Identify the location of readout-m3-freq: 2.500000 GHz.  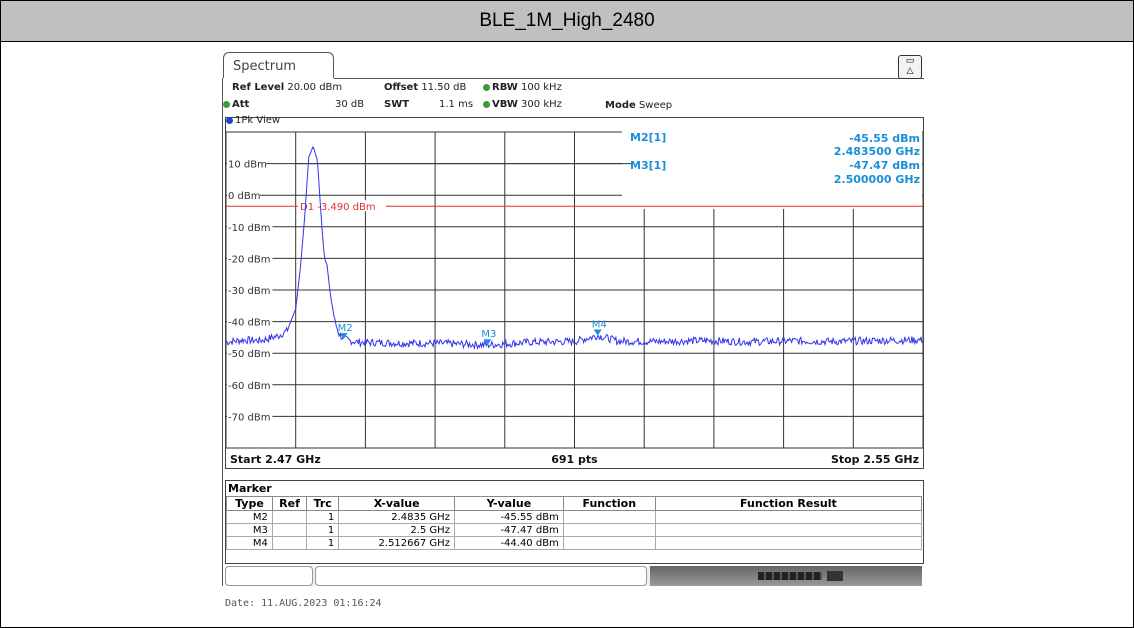
(877, 179).